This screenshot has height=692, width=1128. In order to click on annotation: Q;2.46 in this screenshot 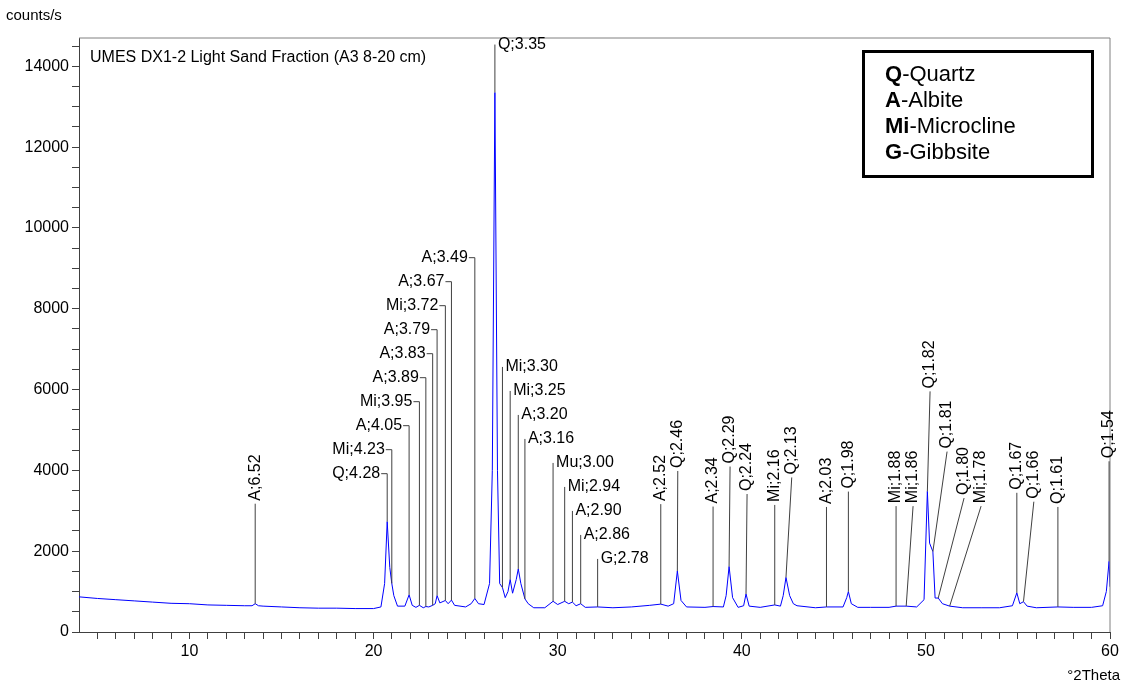, I will do `click(677, 443)`.